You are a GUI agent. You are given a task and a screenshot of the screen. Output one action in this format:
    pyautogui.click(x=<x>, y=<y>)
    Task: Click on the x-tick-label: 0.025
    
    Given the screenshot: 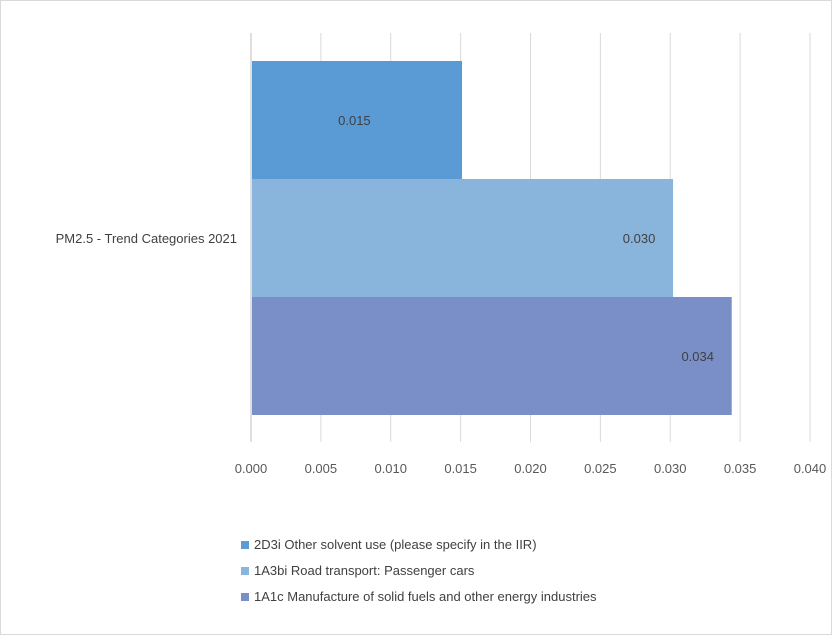 What is the action you would take?
    pyautogui.click(x=600, y=468)
    